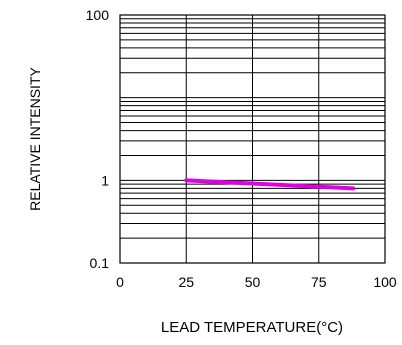 The image size is (402, 345). I want to click on x-axis-label: LEAD TEMPERATURE(°C), so click(252, 327).